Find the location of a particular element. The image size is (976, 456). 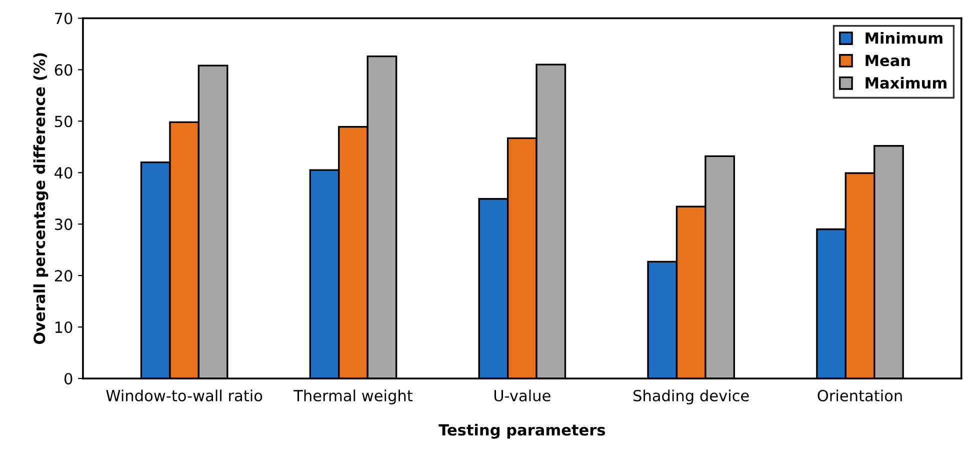

y-tick-label: 70 is located at coordinates (63, 18).